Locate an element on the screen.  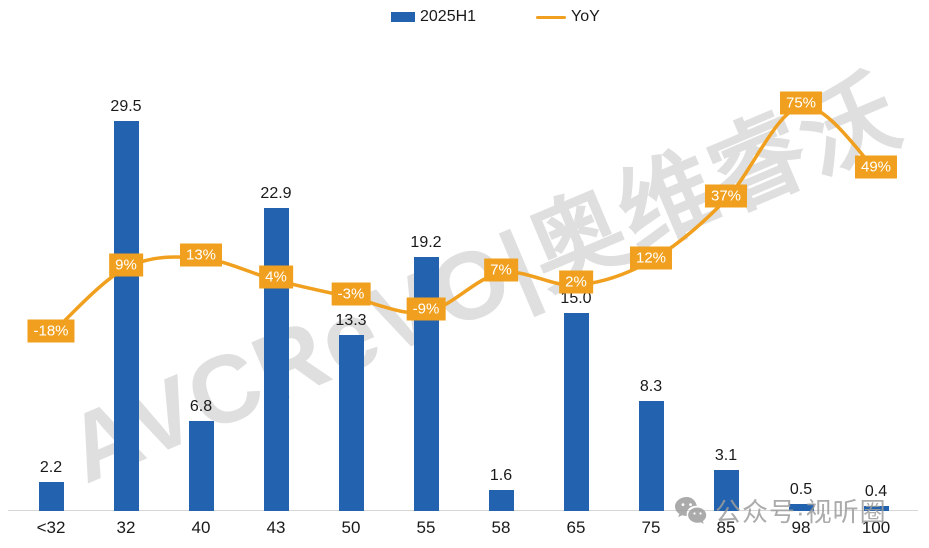
bar-value-label-50: 13.3 is located at coordinates (351, 321).